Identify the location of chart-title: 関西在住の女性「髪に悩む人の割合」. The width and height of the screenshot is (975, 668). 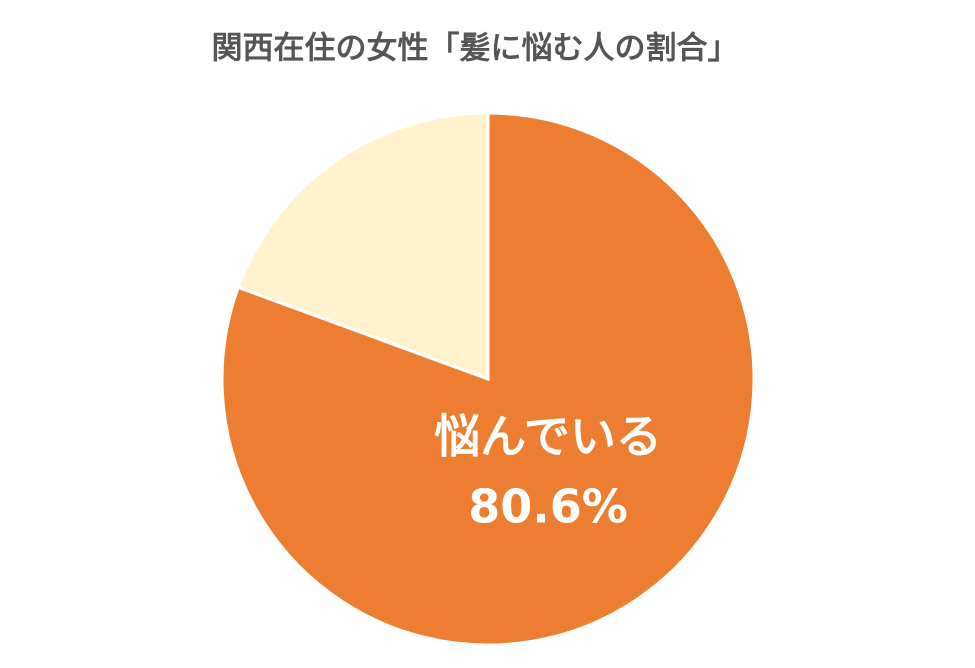
(475, 49).